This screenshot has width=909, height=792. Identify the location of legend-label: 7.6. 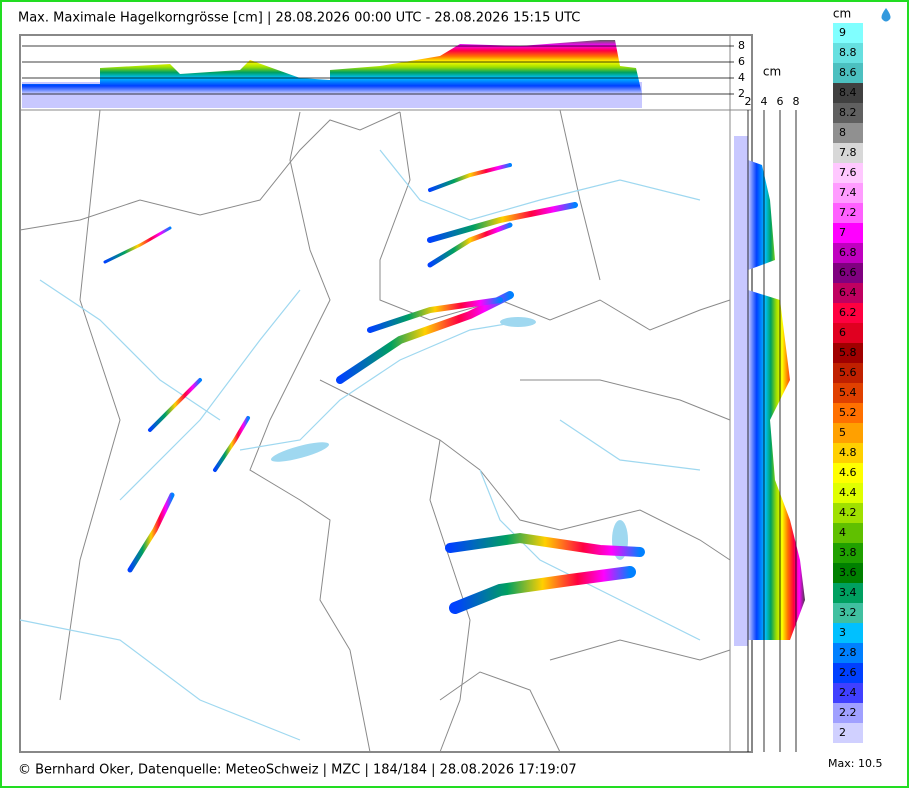
(848, 172).